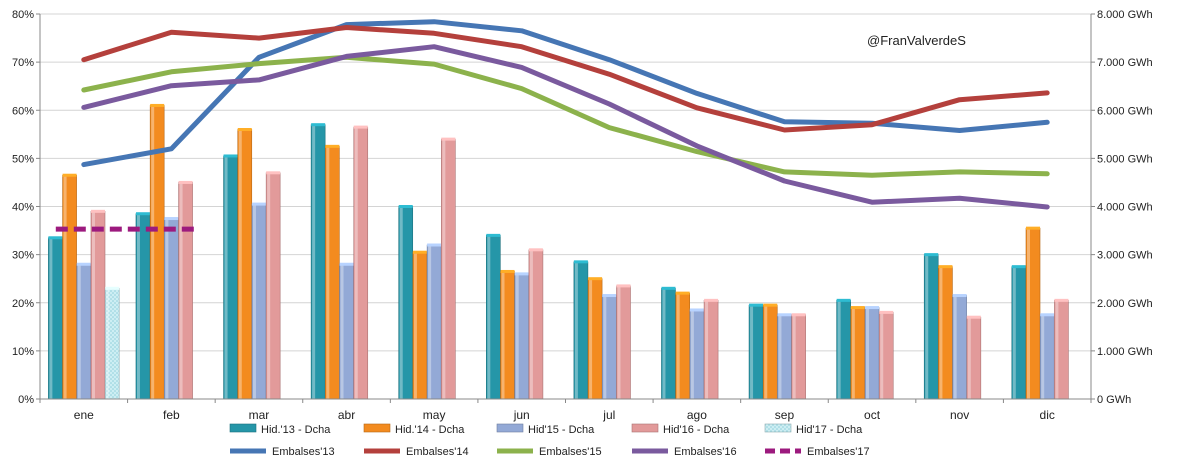 The width and height of the screenshot is (1199, 474). I want to click on legend-item: Hid'16 - Dcha, so click(680, 429).